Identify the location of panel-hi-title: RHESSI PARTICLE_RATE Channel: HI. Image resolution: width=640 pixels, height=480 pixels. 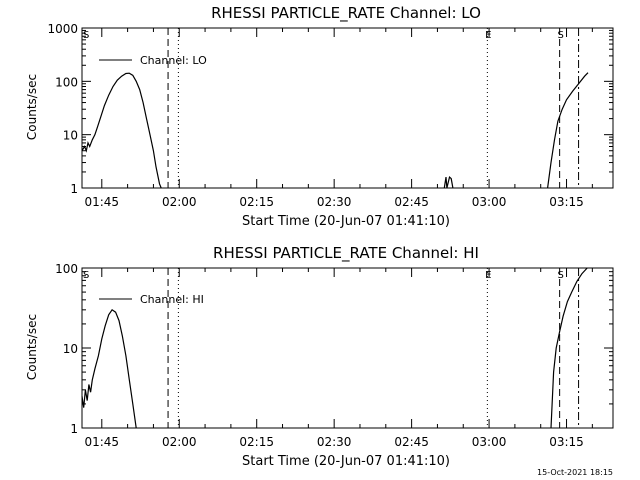
(346, 253).